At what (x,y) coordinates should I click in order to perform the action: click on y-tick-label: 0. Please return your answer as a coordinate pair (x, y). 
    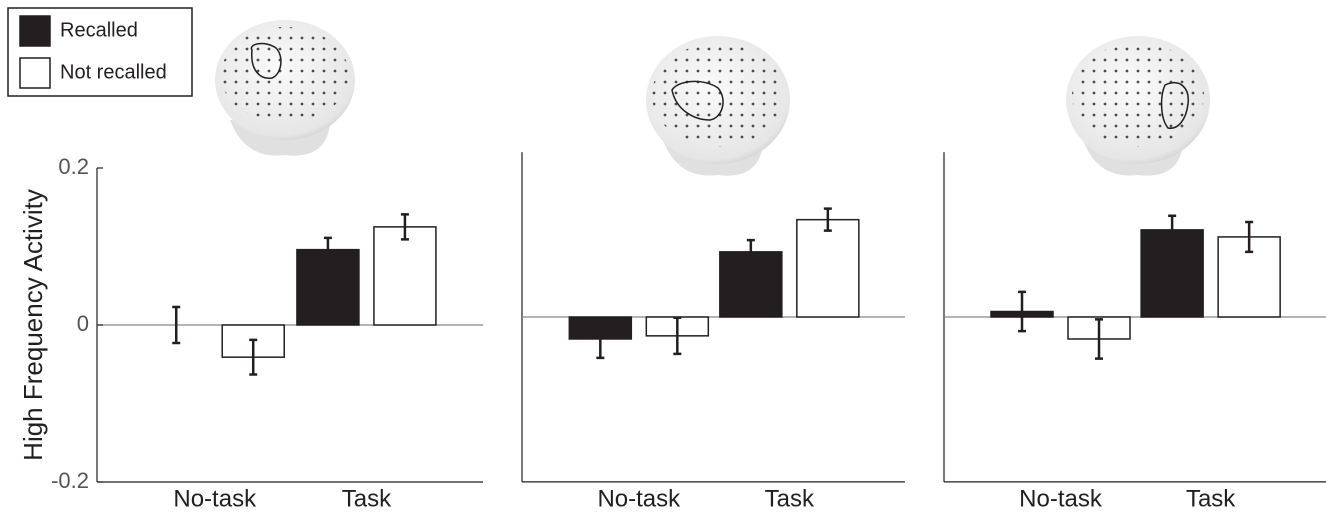
    Looking at the image, I should click on (83, 323).